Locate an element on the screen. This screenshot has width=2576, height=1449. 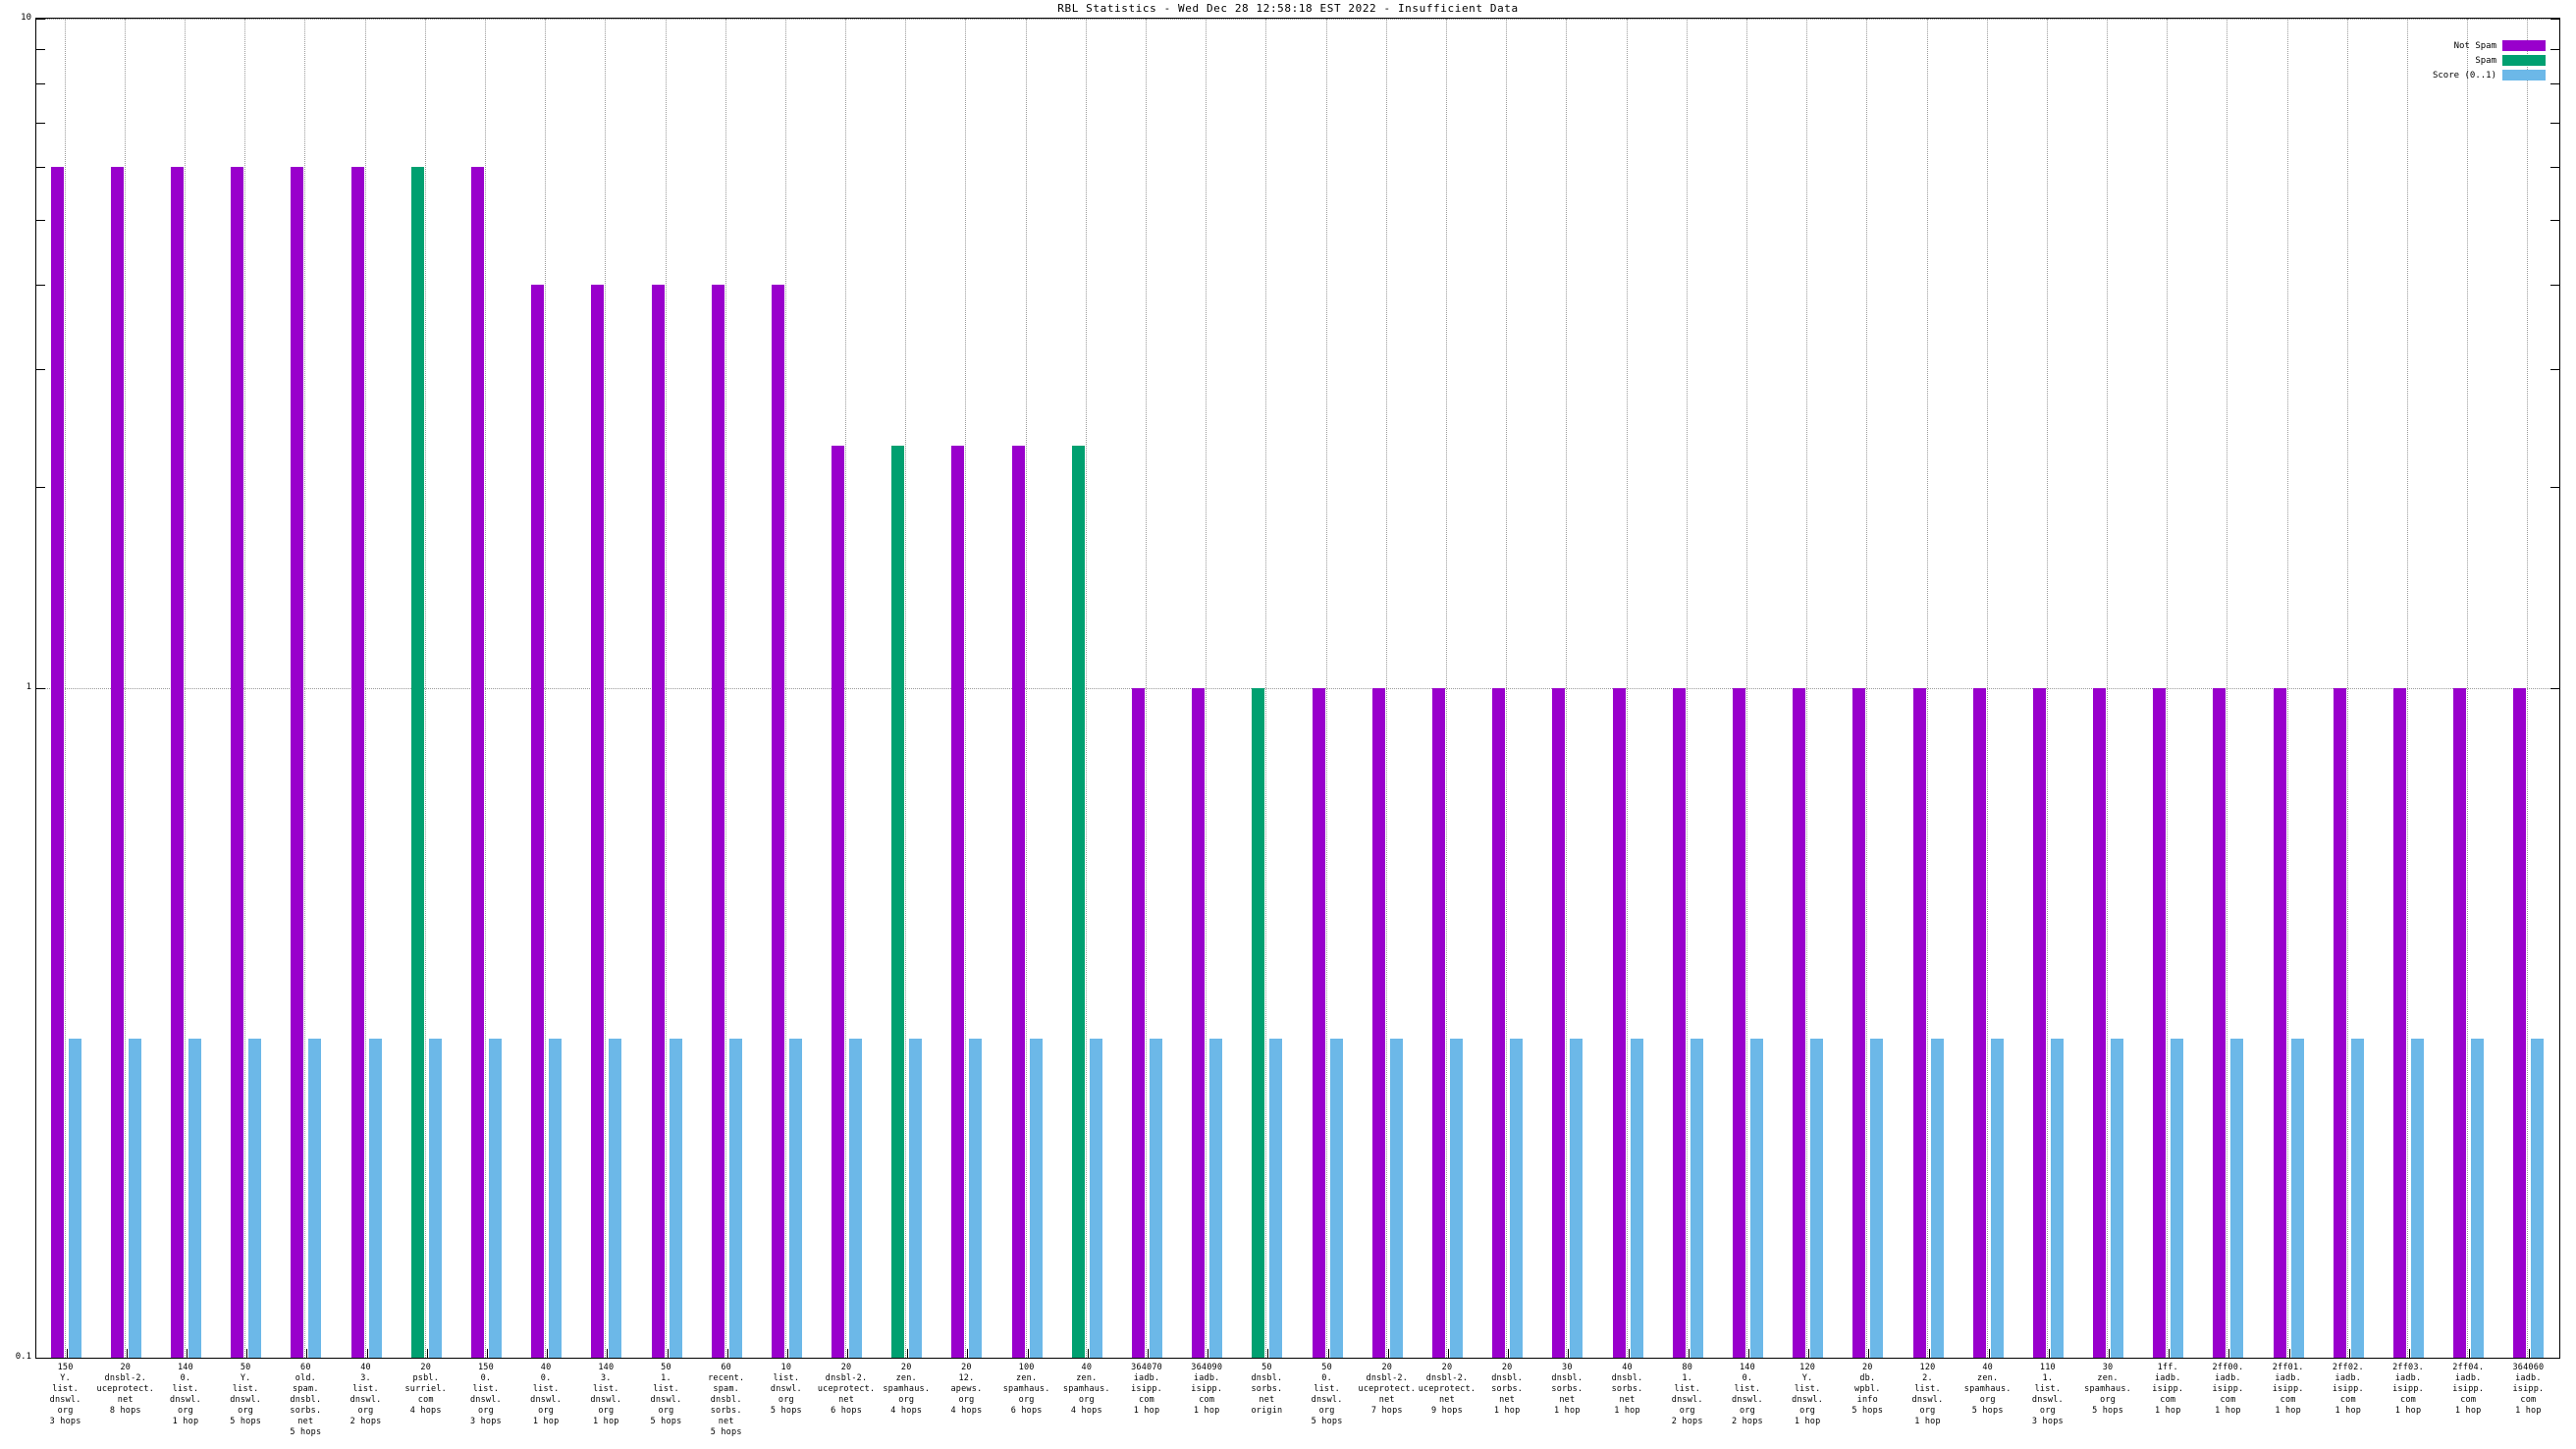
legend-label-not-spam: Not Spam is located at coordinates (2474, 45).